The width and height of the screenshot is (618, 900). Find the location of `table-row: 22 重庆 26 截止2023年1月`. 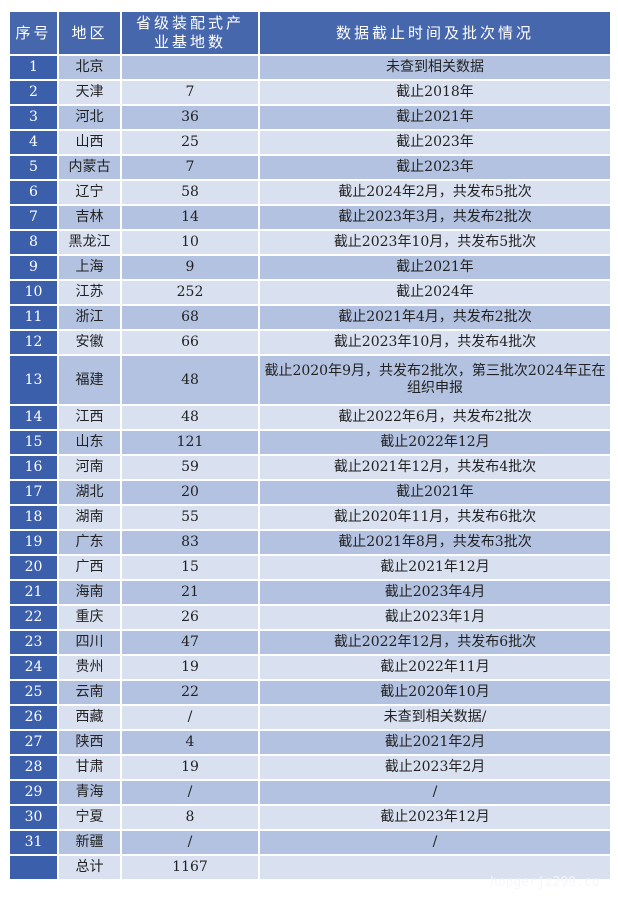

table-row: 22 重庆 26 截止2023年1月 is located at coordinates (310, 617).